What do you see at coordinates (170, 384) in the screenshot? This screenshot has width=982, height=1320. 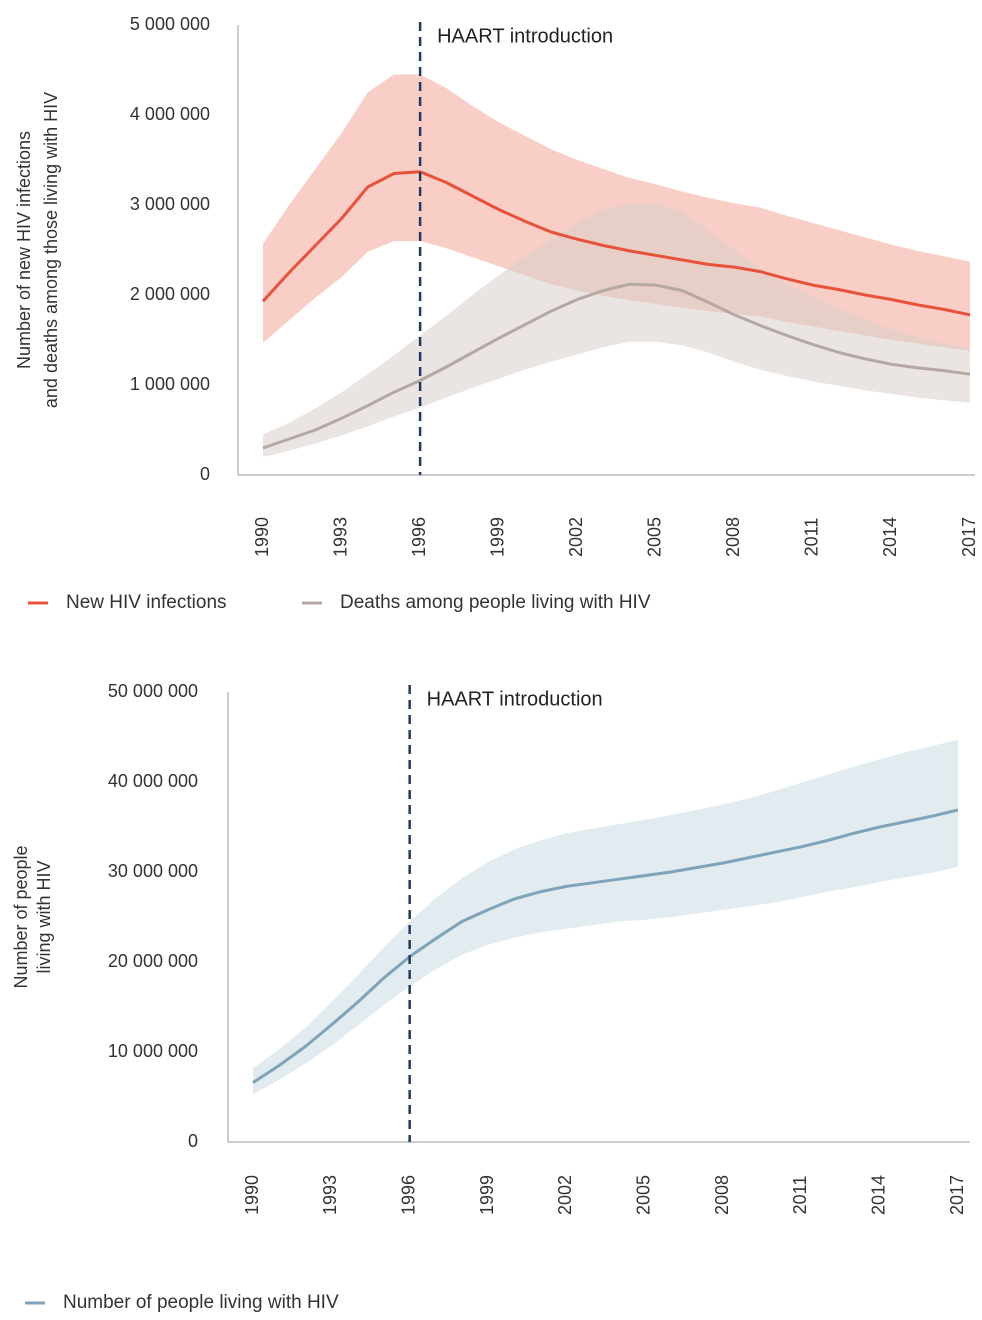 I see `y-tick-label: 1 000 000` at bounding box center [170, 384].